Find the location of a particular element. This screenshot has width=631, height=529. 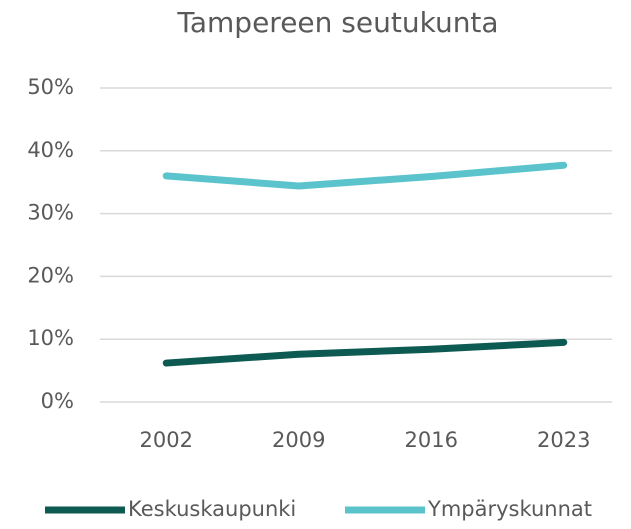

legend-label: Ympäryskunnat is located at coordinates (509, 509).